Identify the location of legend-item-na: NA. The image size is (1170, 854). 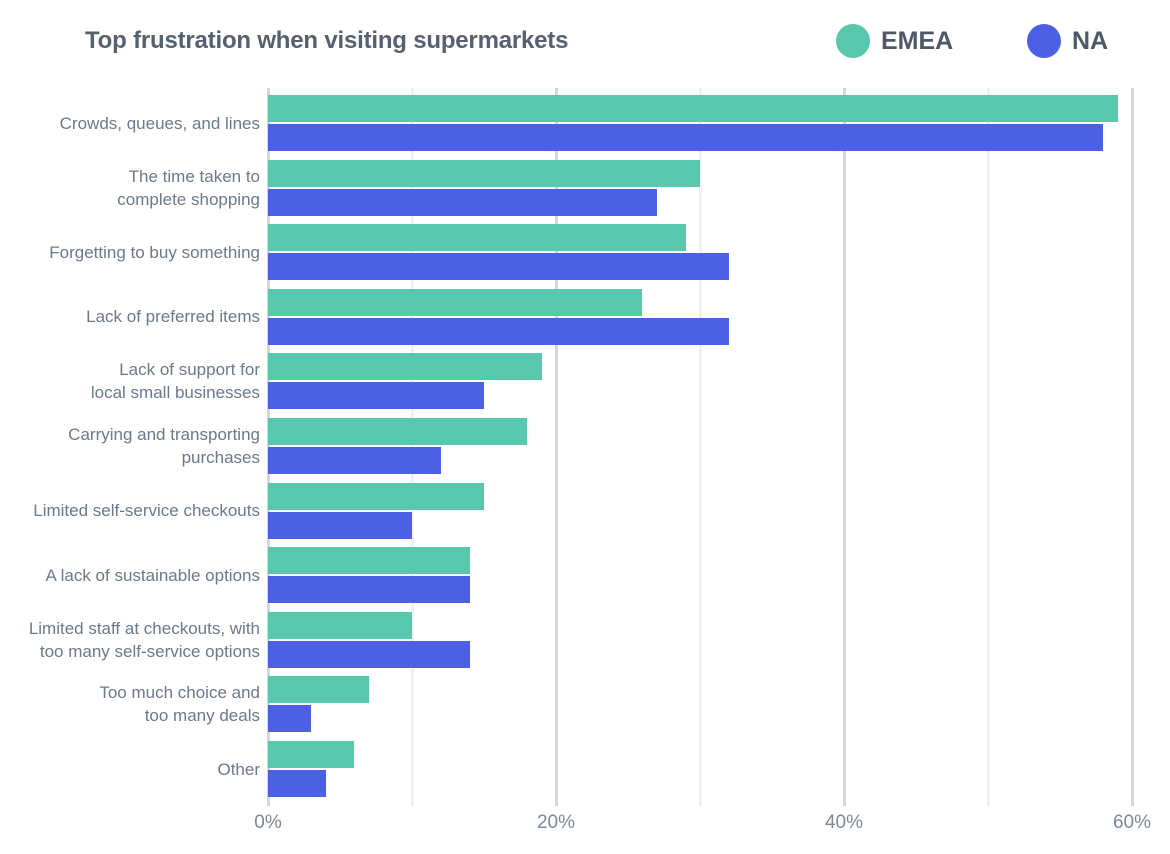
(1067, 41).